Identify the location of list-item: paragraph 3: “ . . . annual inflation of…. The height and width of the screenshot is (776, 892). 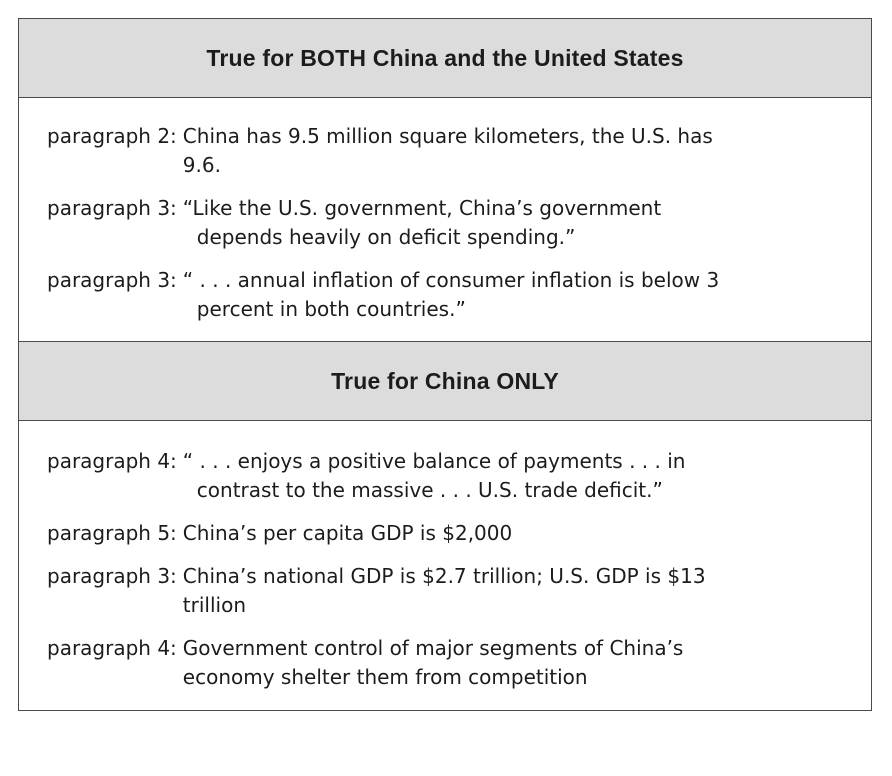
(449, 295).